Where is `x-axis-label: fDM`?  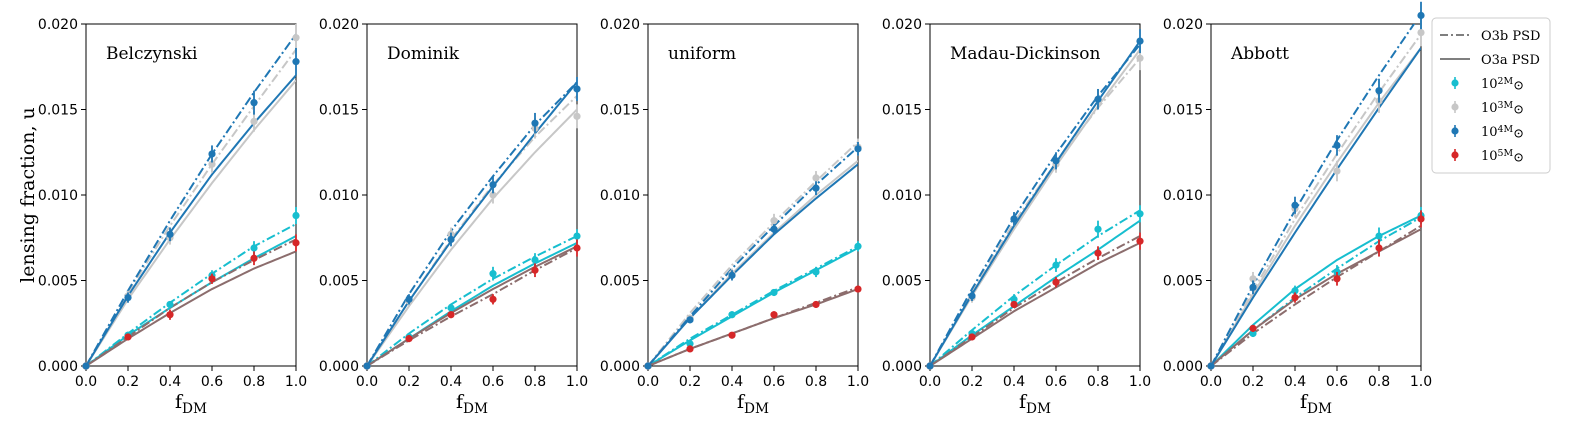 x-axis-label: fDM is located at coordinates (1316, 404).